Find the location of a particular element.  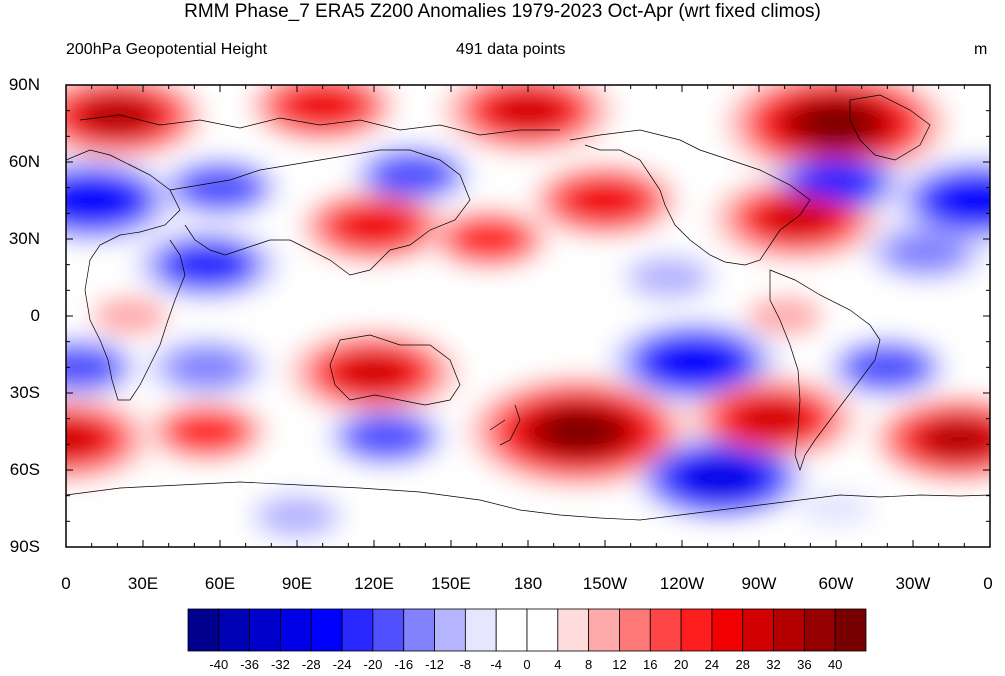

lat-label-90s: 90S is located at coordinates (24, 546).